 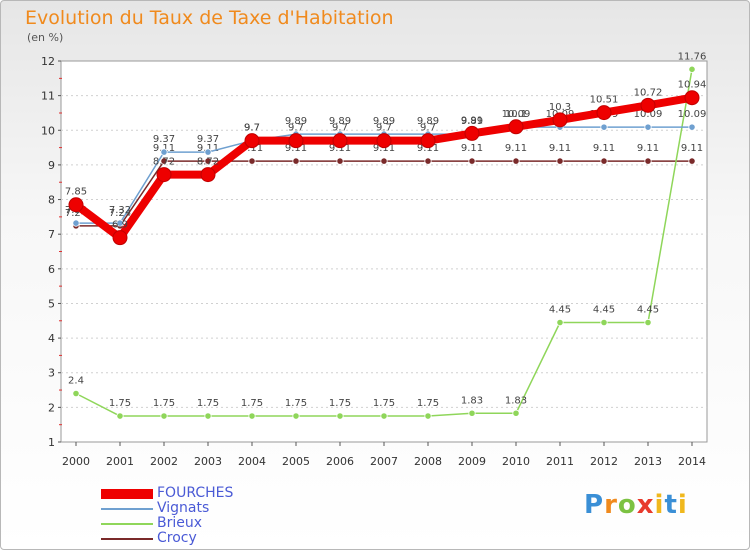 What do you see at coordinates (340, 461) in the screenshot?
I see `x-tick-label: 2006` at bounding box center [340, 461].